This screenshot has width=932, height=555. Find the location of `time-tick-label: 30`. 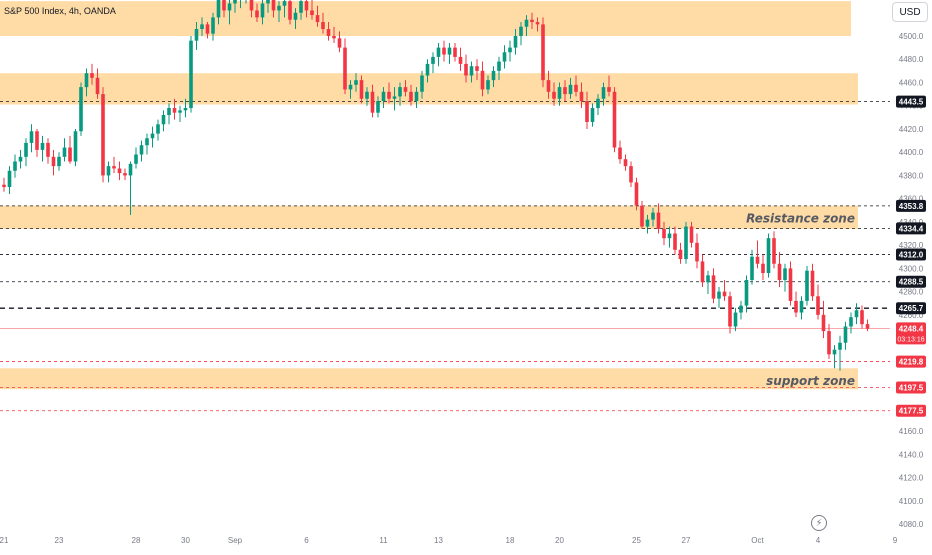

time-tick-label: 30 is located at coordinates (185, 540).